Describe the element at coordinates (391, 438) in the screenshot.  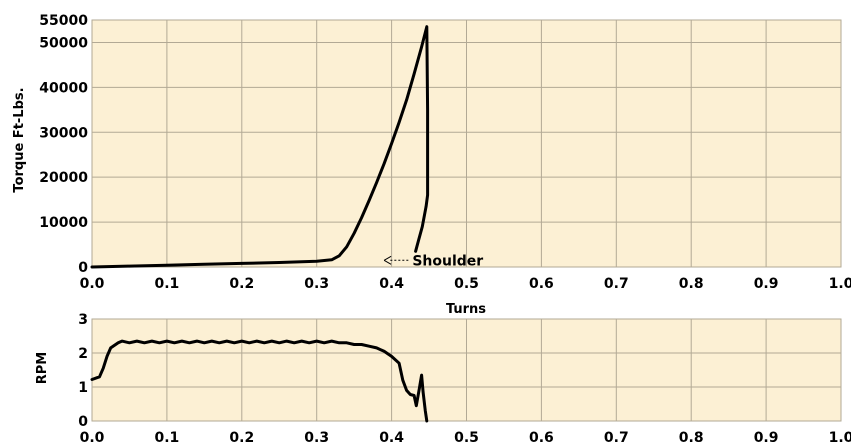
I see `rpm-x-tick-label: 0.4` at that location.